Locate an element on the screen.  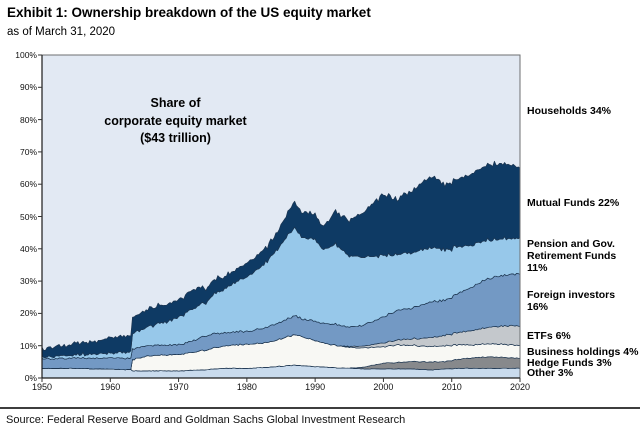
y-tick-label: 70% is located at coordinates (28, 151).